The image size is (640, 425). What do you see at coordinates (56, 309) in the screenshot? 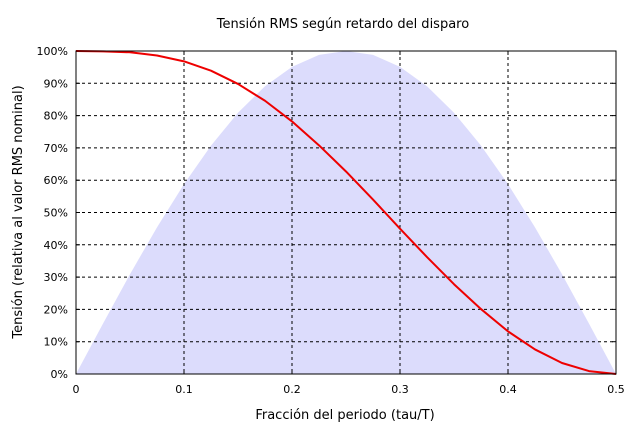
I see `y-tick-label: 20%` at bounding box center [56, 309].